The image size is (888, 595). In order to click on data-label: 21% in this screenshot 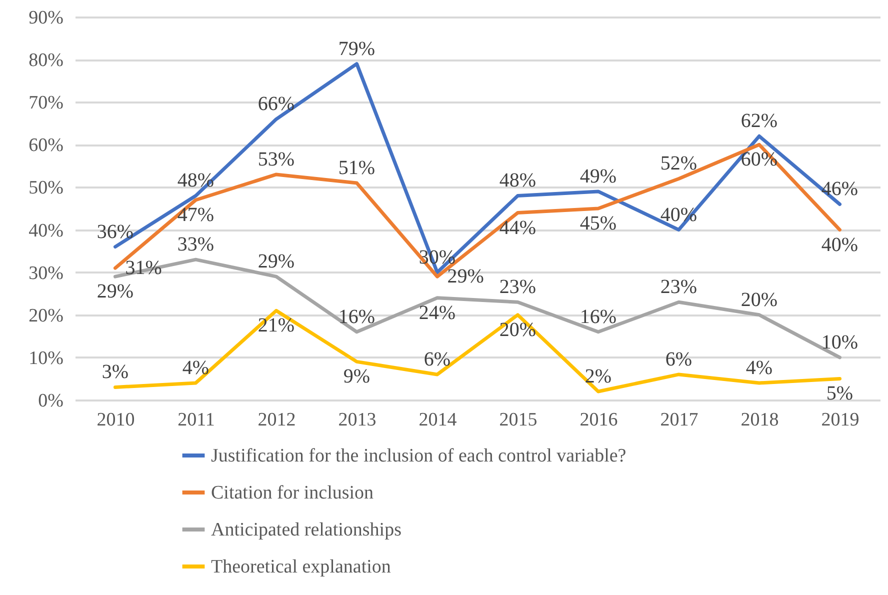, I will do `click(276, 325)`.